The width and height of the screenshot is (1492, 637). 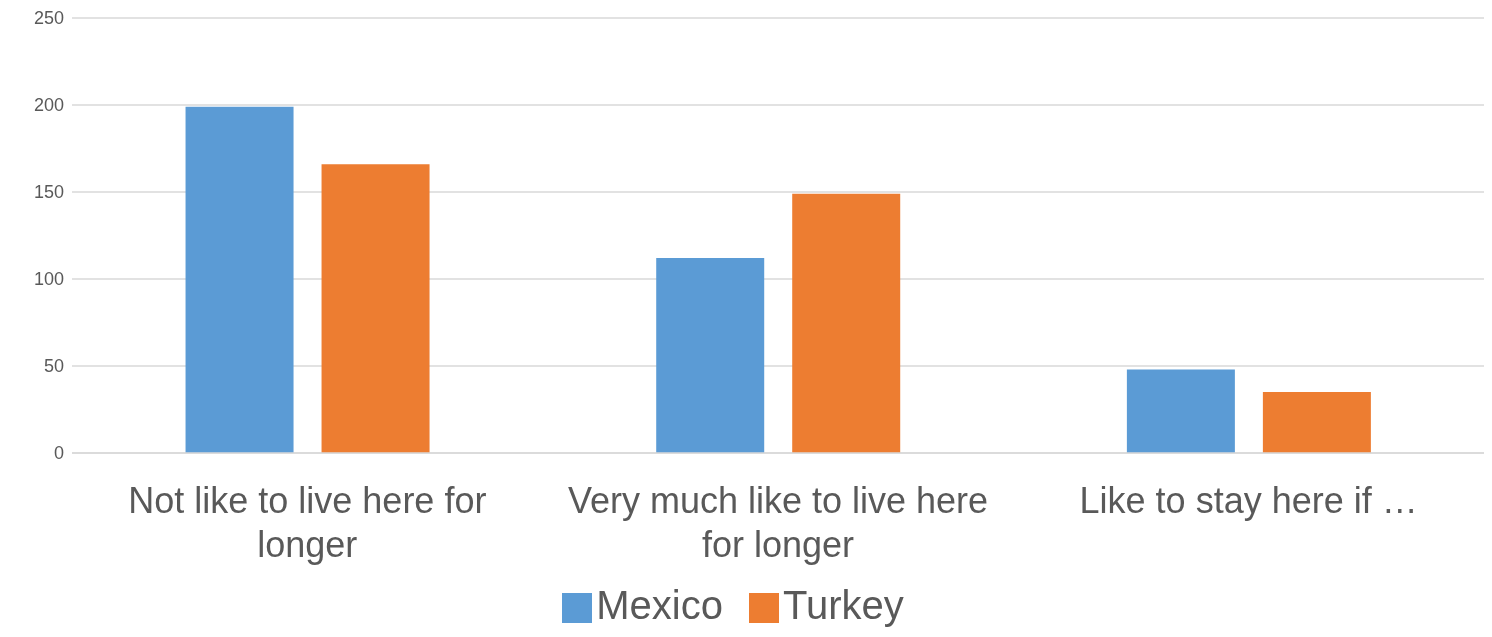 I want to click on legend-label: Turkey, so click(x=843, y=605).